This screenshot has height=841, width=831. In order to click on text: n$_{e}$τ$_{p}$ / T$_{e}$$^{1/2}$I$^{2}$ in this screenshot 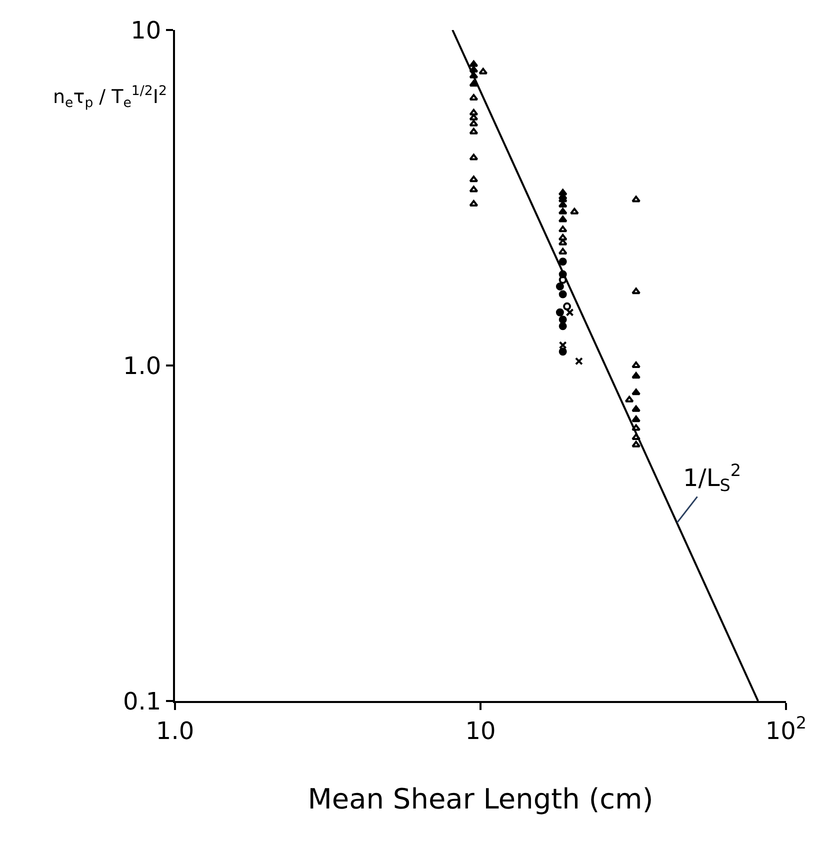, I will do `click(110, 97)`.